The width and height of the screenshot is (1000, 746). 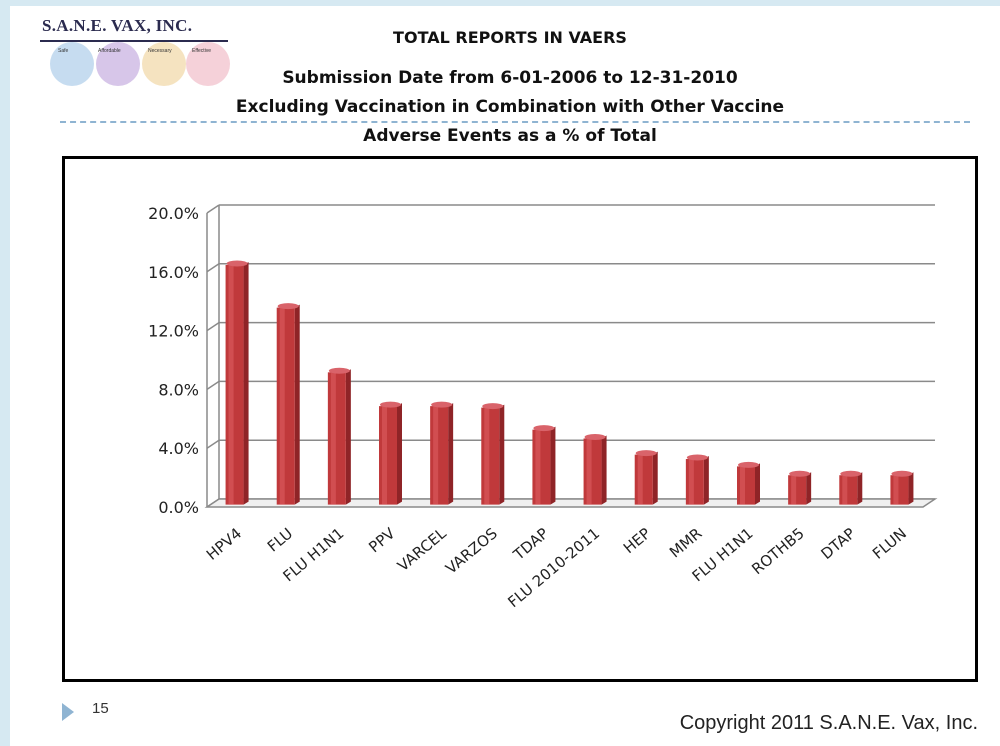 I want to click on y-tick-label: 8.0%, so click(x=178, y=389).